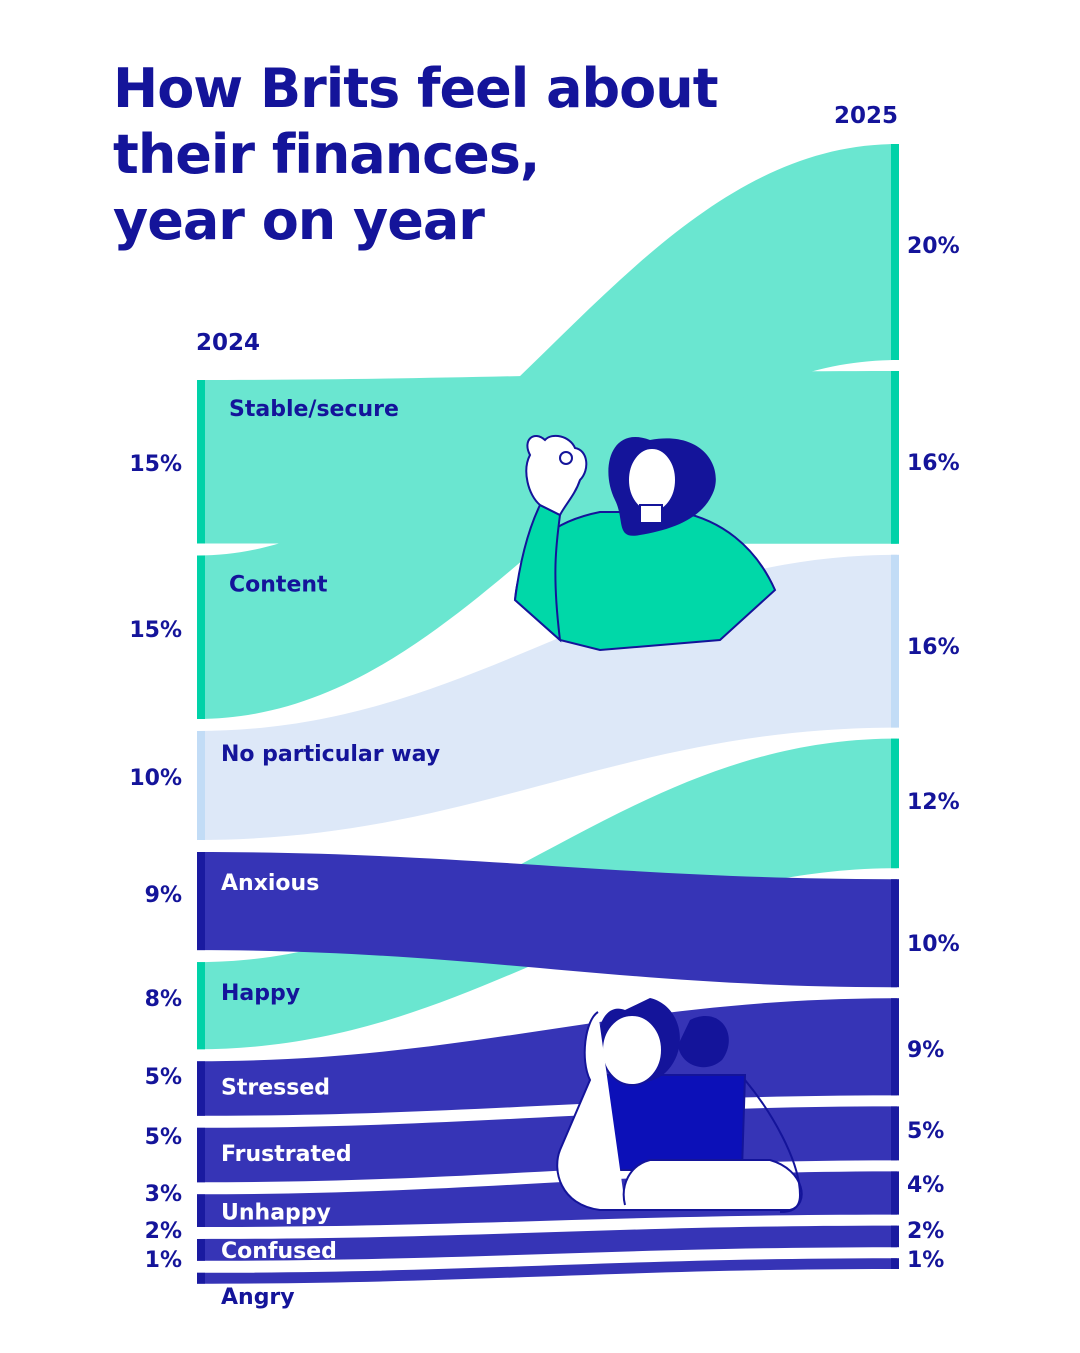 The width and height of the screenshot is (1080, 1353). I want to click on bar-2025-stable-secure, so click(895, 457).